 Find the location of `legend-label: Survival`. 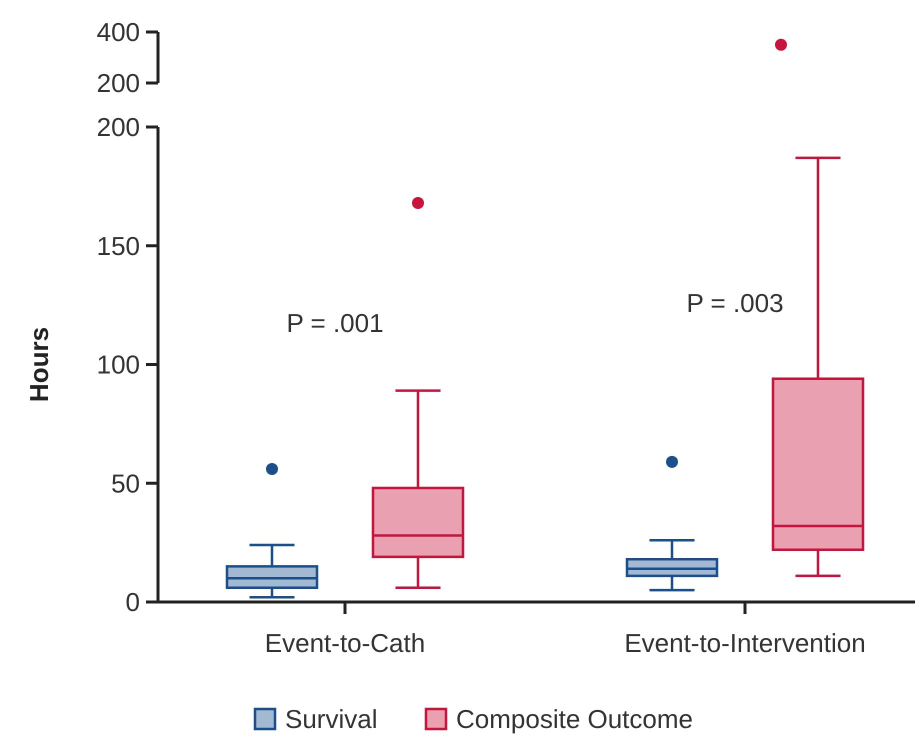

legend-label: Survival is located at coordinates (331, 719).